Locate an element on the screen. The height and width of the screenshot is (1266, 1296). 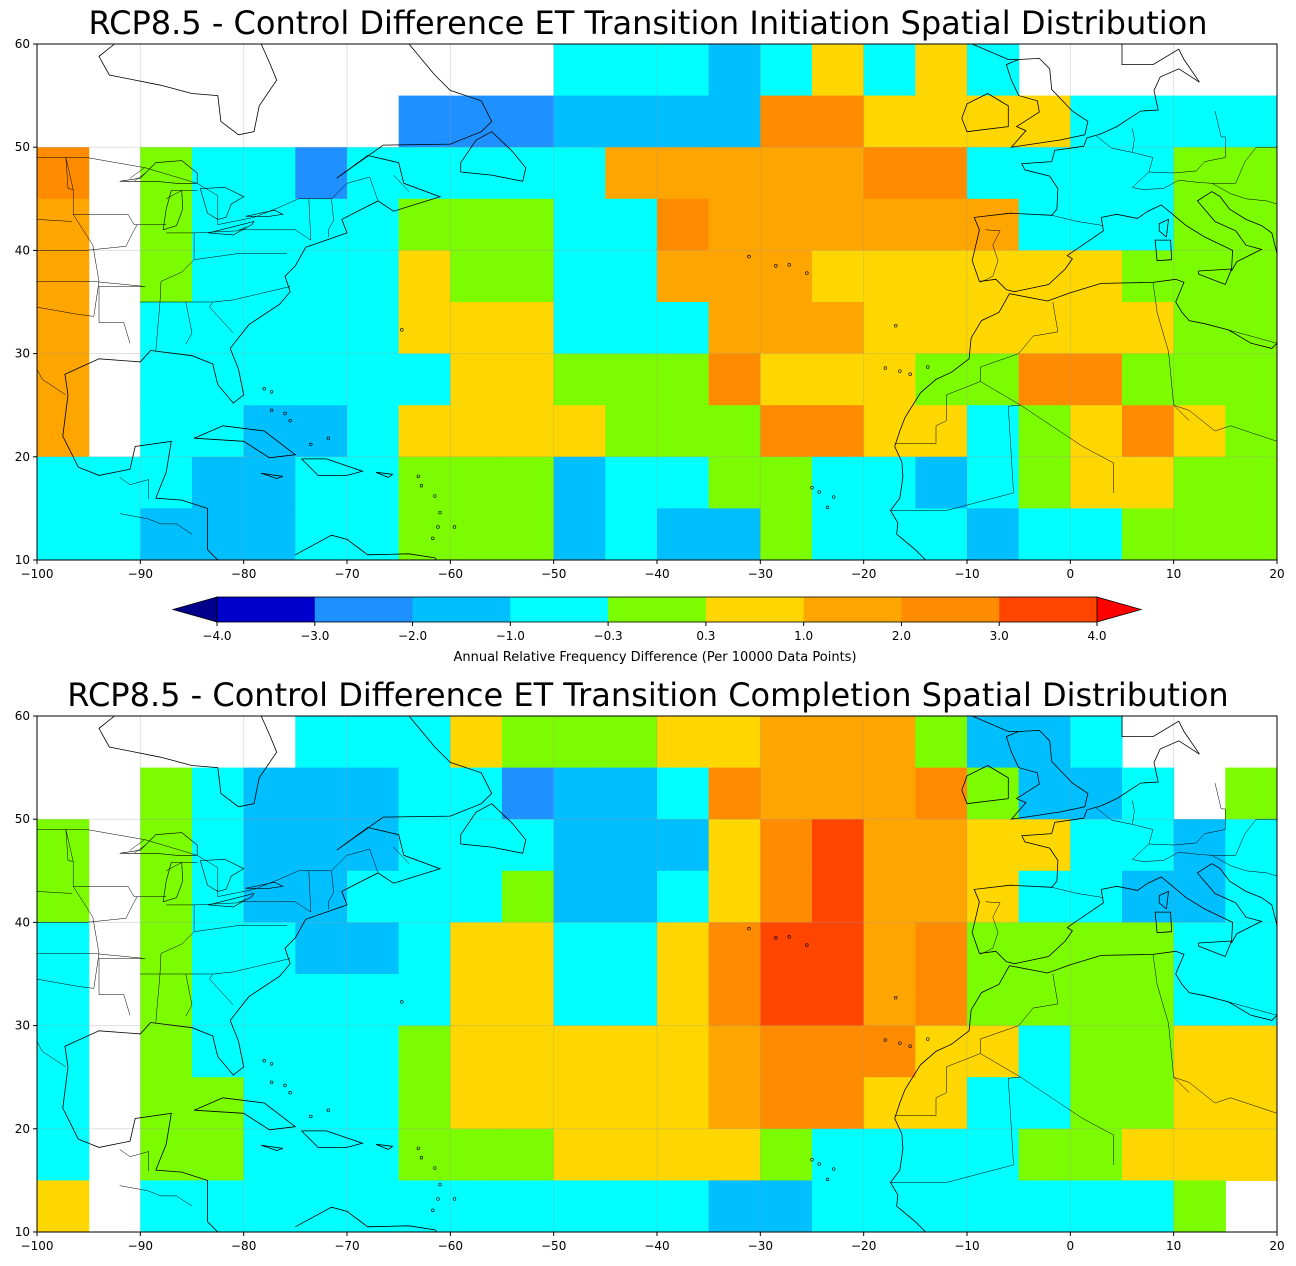
y-tick-label: 50 is located at coordinates (22, 819).